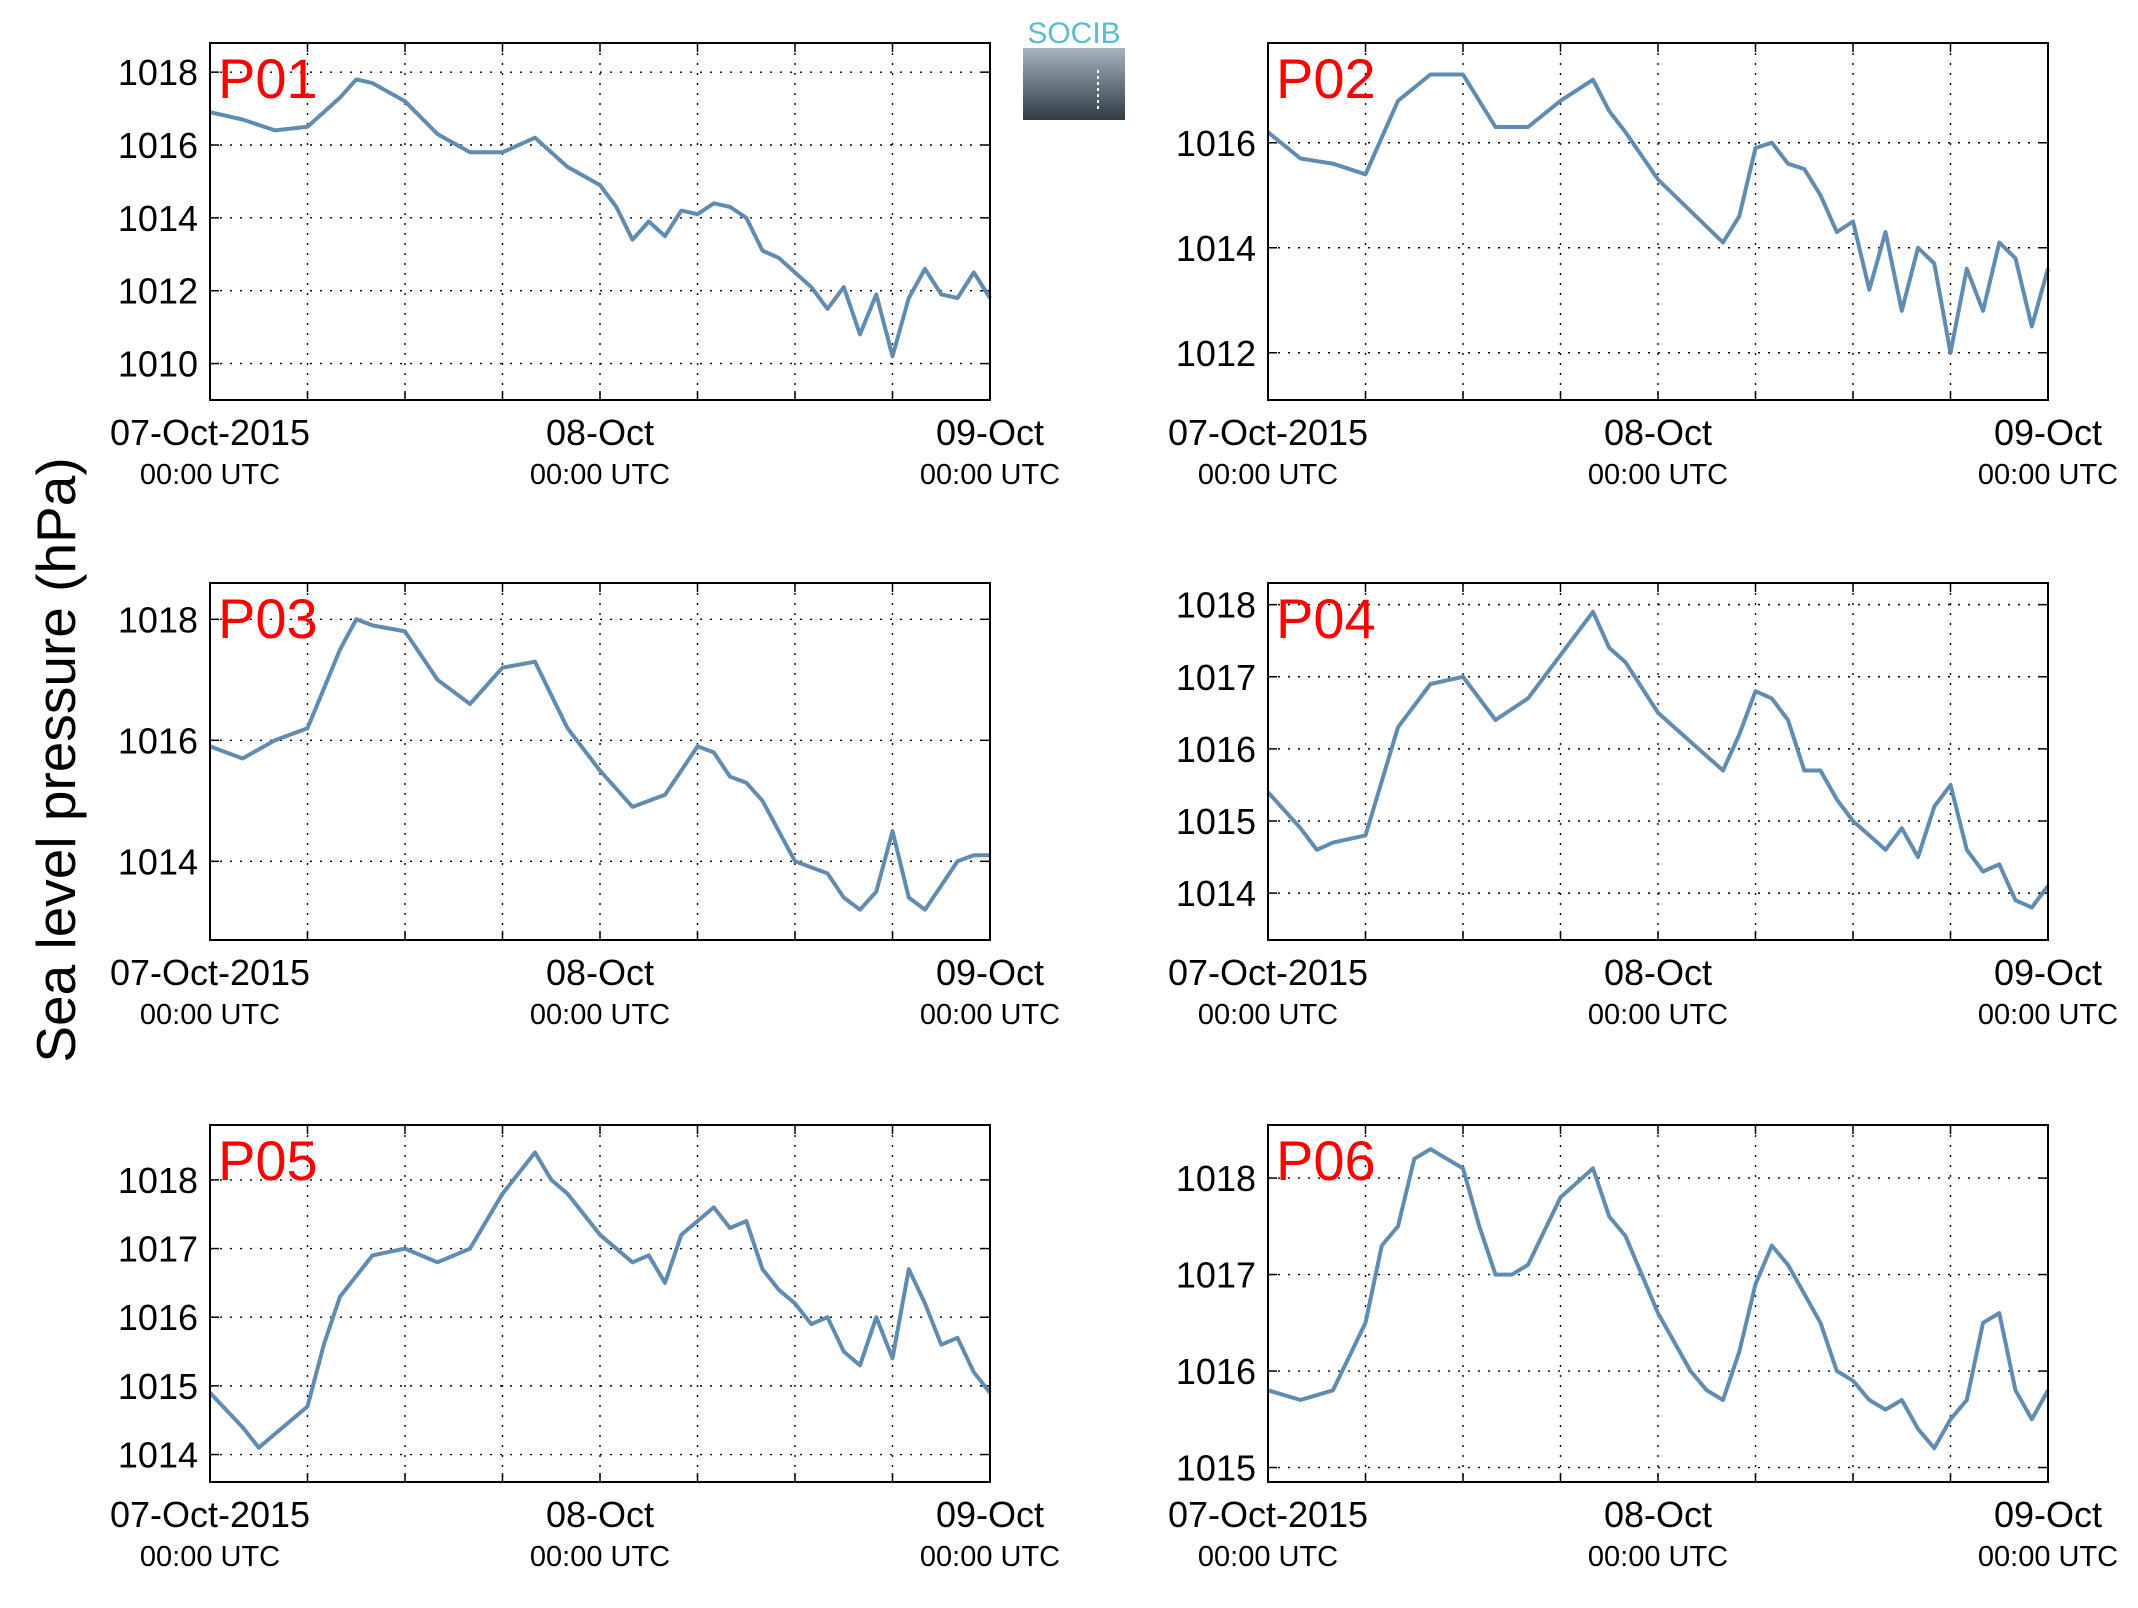  Describe the element at coordinates (268, 1160) in the screenshot. I see `panel-label: P05` at that location.